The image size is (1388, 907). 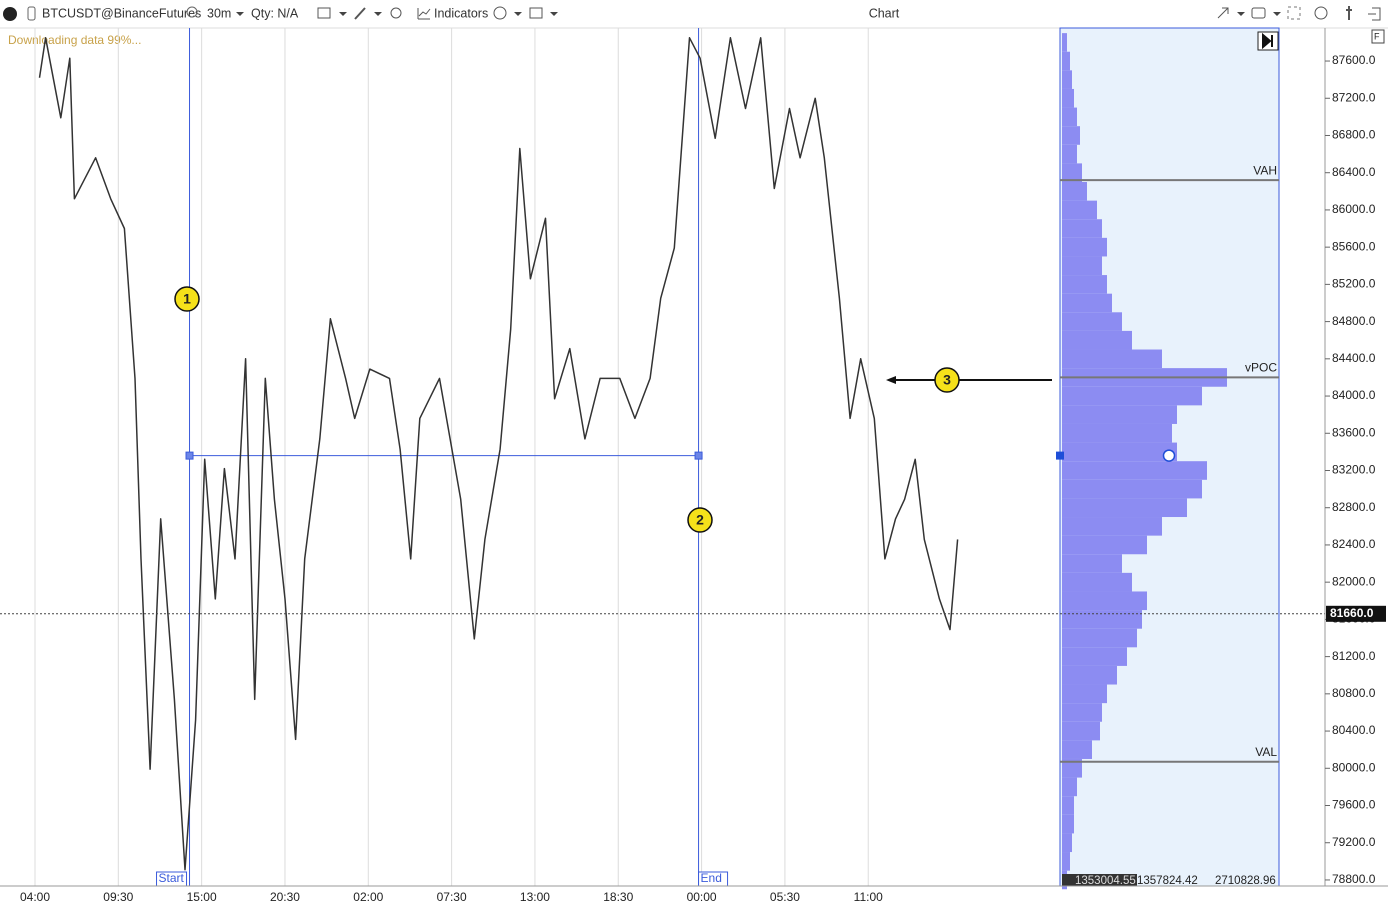 What do you see at coordinates (368, 897) in the screenshot?
I see `x-tick-label: 02:00` at bounding box center [368, 897].